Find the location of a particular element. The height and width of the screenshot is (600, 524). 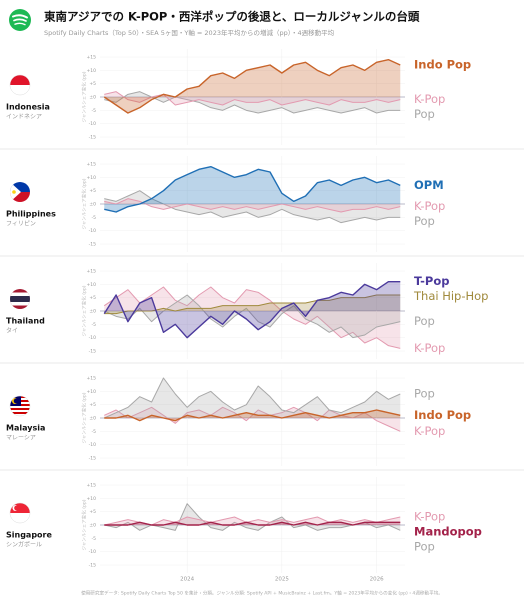

spotify-logo is located at coordinates (20, 20).